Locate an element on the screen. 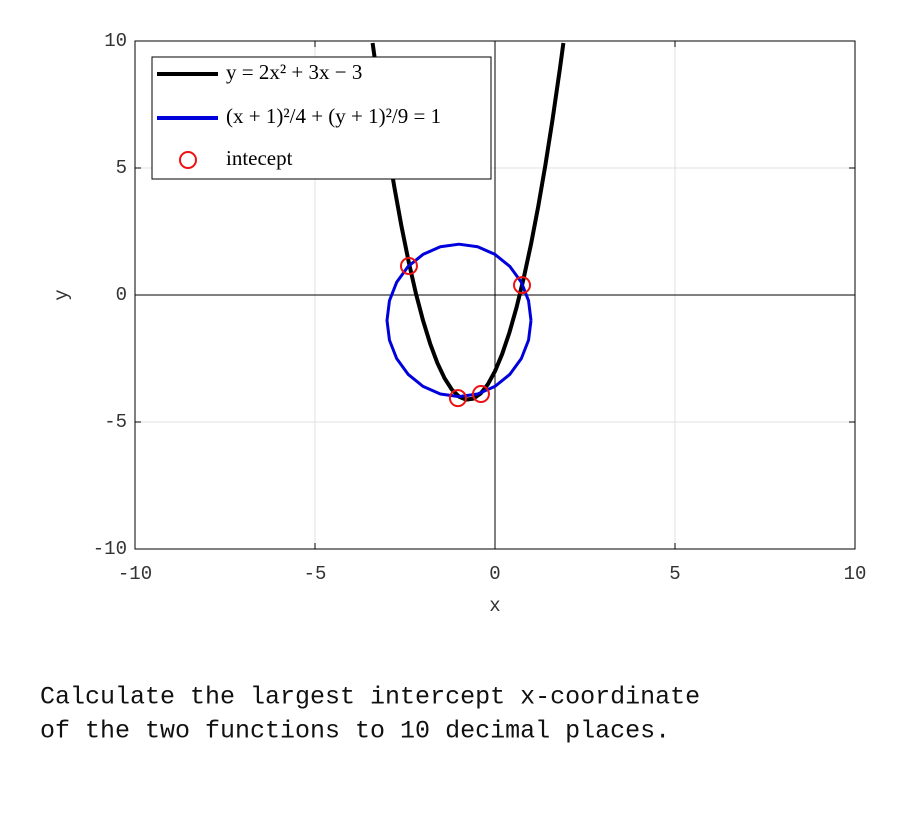 This screenshot has width=900, height=825. y-tick-label: 0 is located at coordinates (121, 295).